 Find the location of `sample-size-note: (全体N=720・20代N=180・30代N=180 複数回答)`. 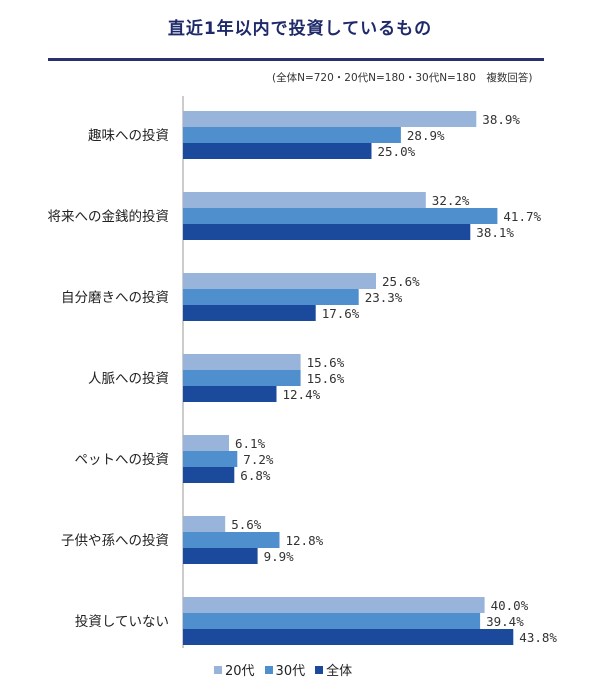

sample-size-note: (全体N=720・20代N=180・30代N=180 複数回答) is located at coordinates (402, 78).